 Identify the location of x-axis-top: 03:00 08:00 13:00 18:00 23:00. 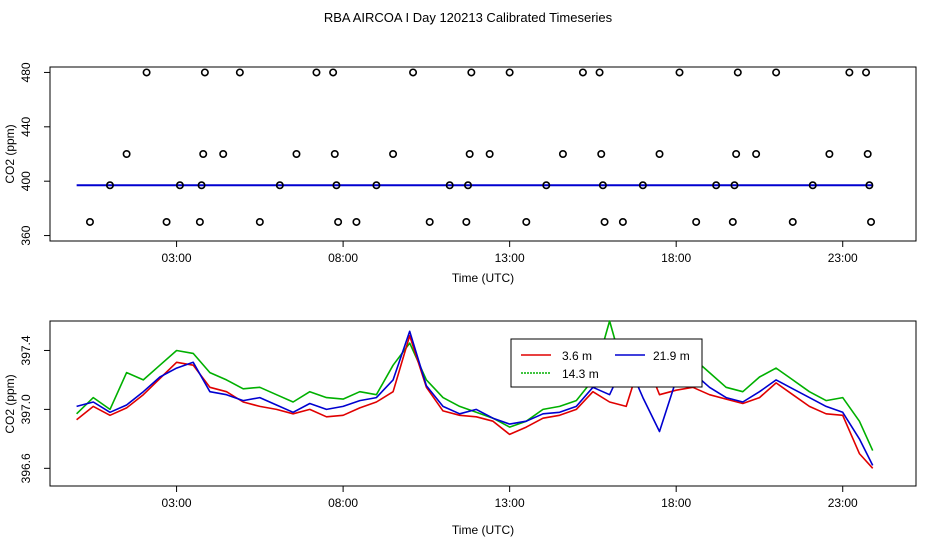
(510, 253).